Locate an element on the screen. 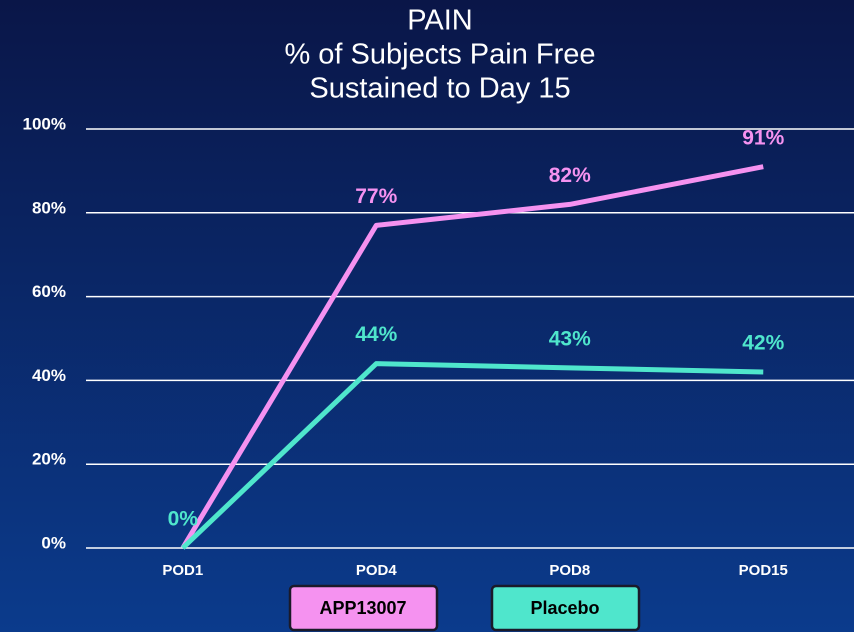 Image resolution: width=854 pixels, height=632 pixels. x-tick-label: POD4 is located at coordinates (377, 570).